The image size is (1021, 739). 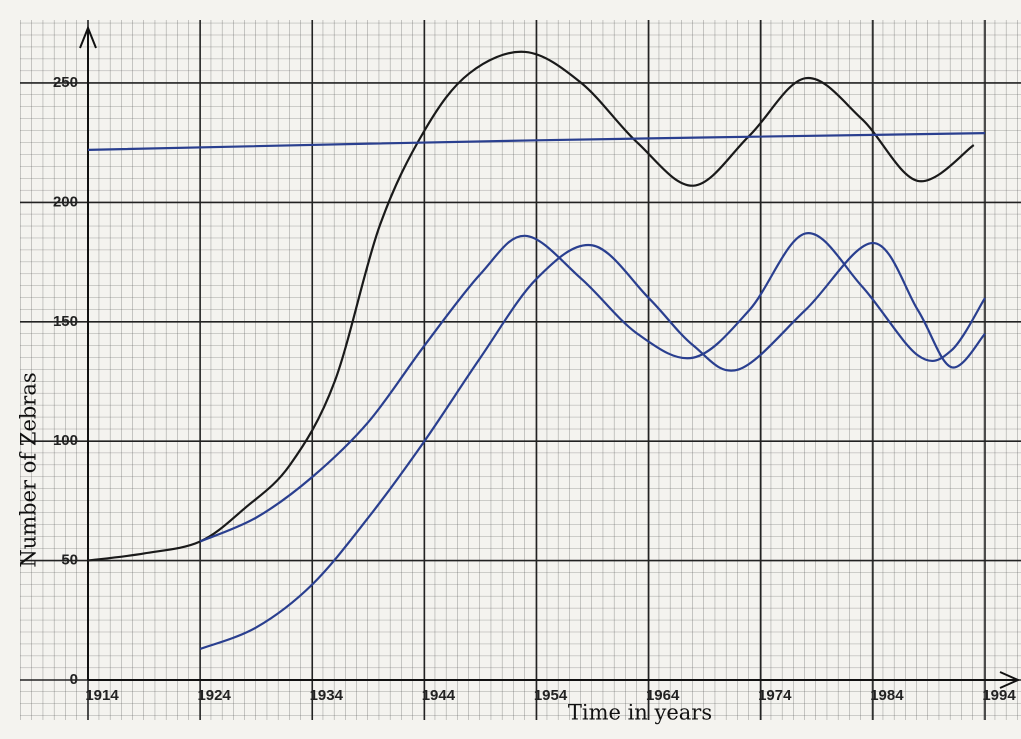 What do you see at coordinates (663, 695) in the screenshot?
I see `x-tick-label: 1964` at bounding box center [663, 695].